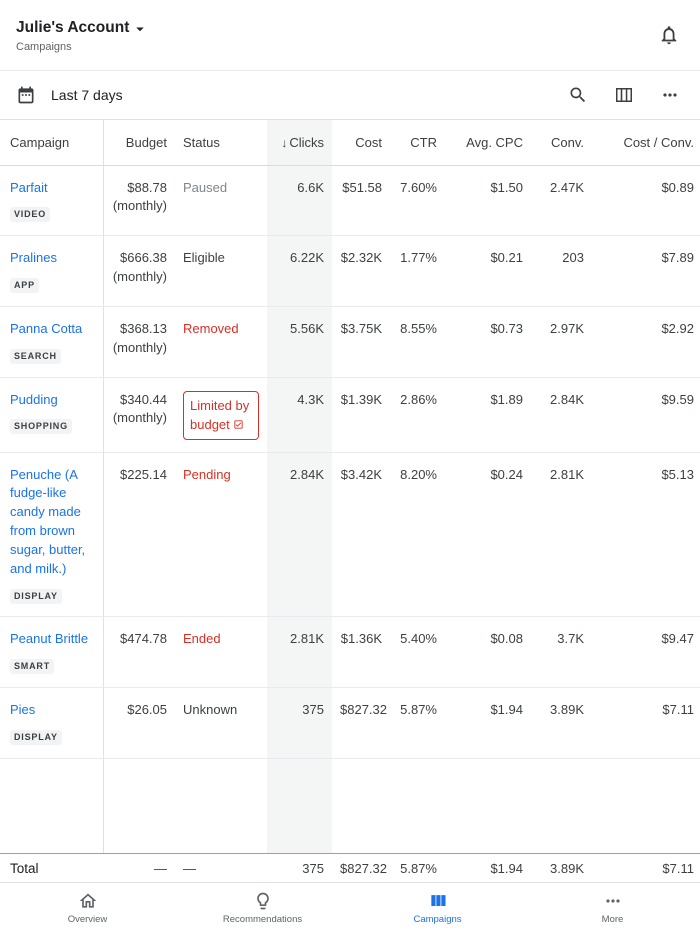  I want to click on clicks-cell: 4.3K, so click(299, 415).